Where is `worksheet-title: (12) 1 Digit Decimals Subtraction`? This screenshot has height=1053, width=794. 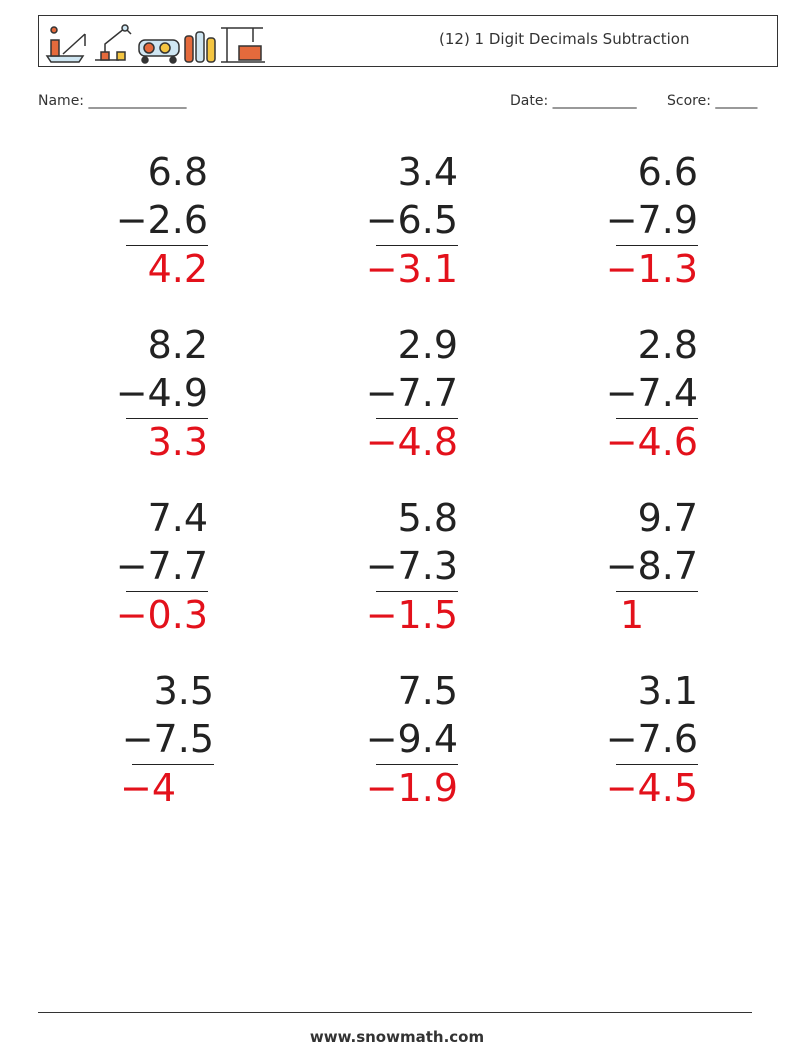
worksheet-title: (12) 1 Digit Decimals Subtraction is located at coordinates (564, 39).